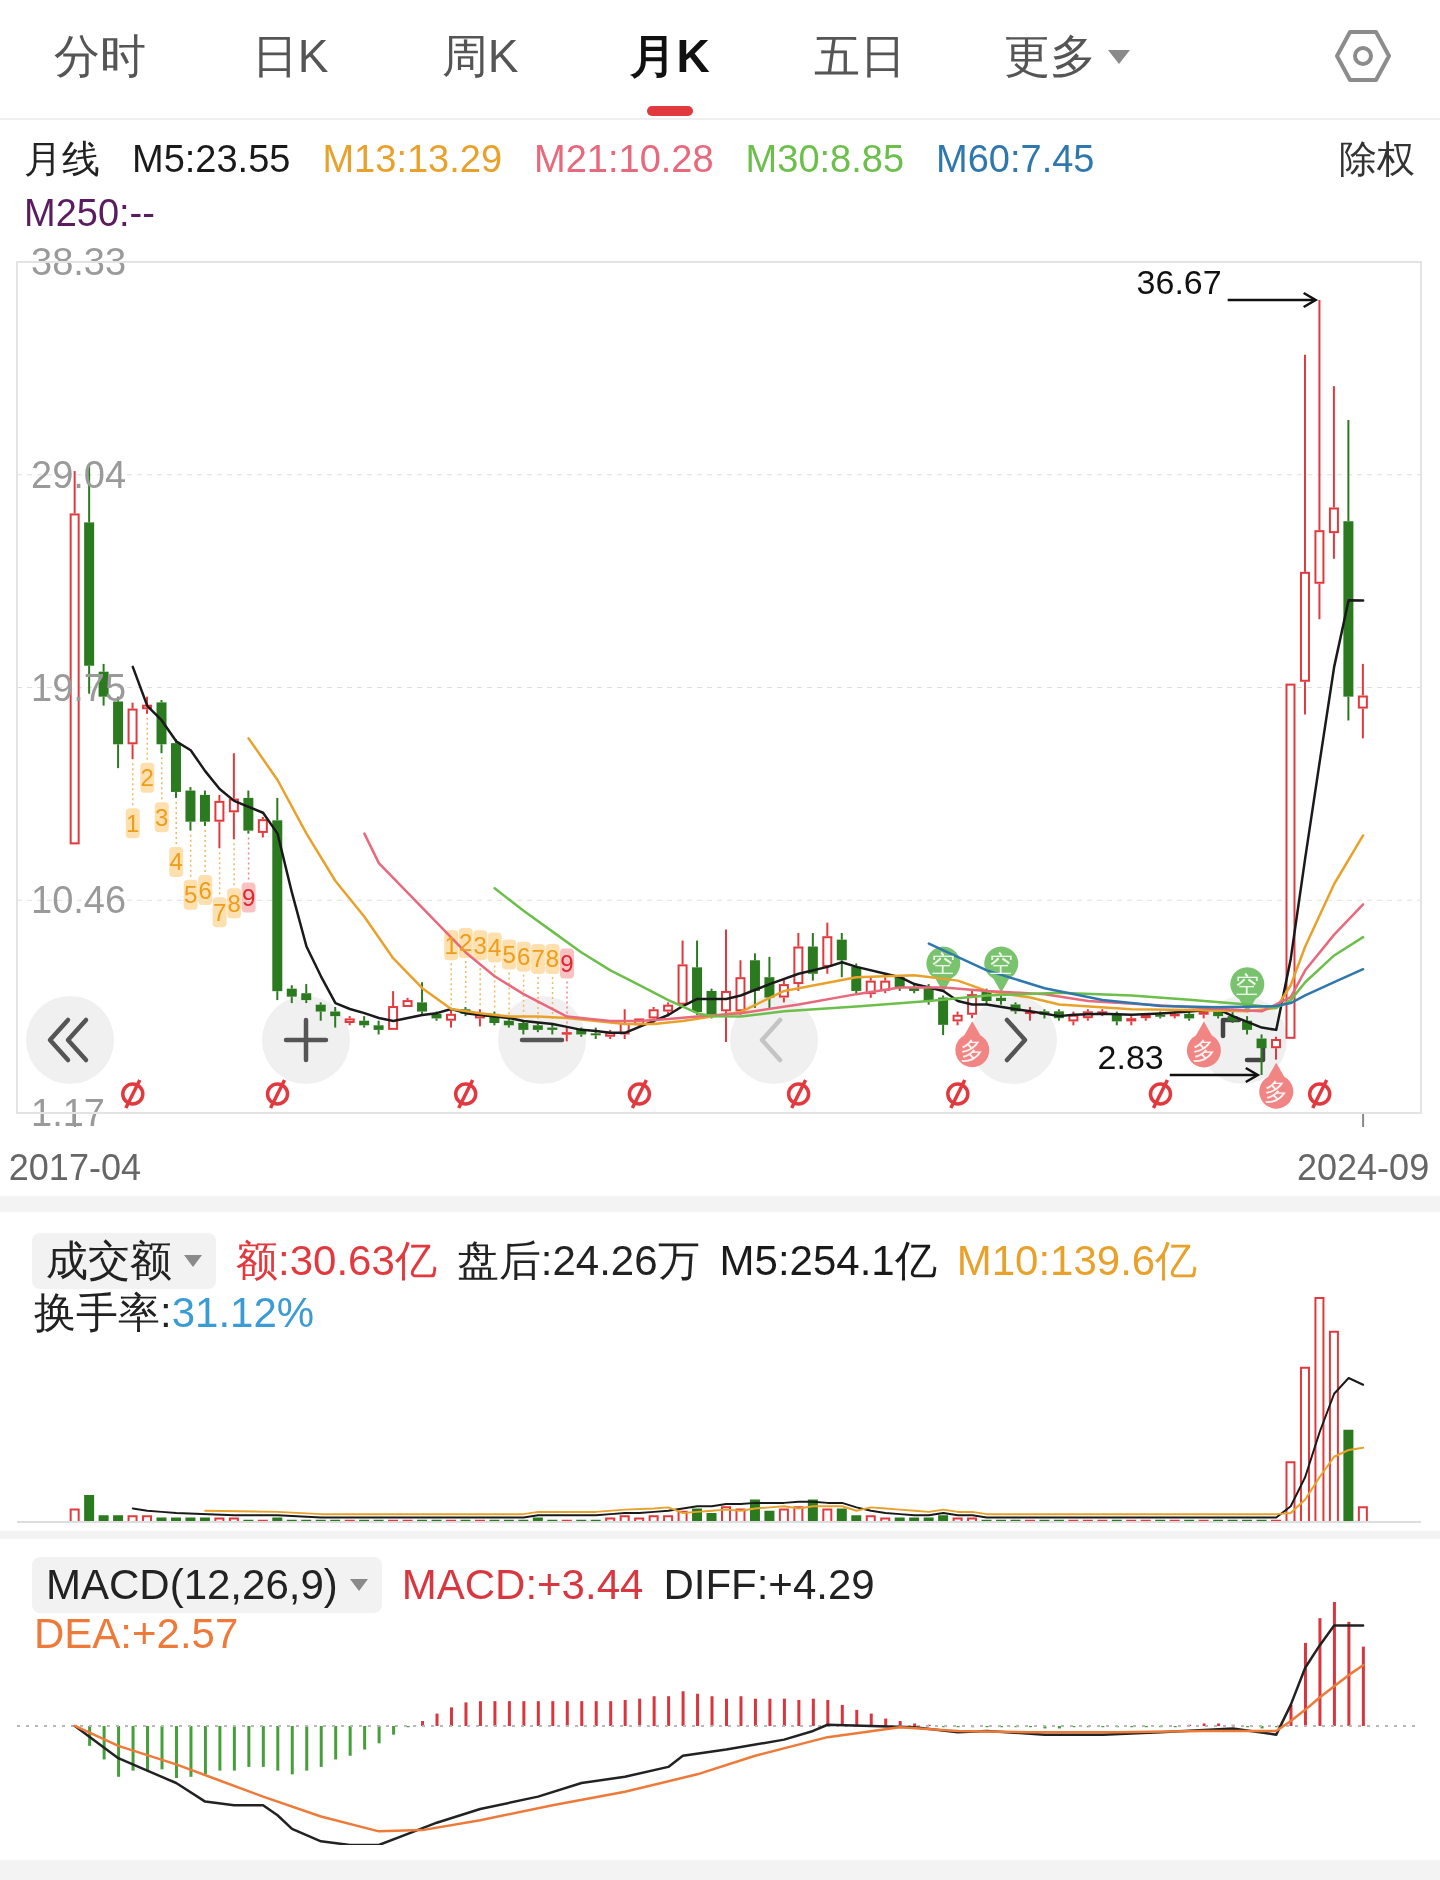  I want to click on text: M13:13.29, so click(412, 159).